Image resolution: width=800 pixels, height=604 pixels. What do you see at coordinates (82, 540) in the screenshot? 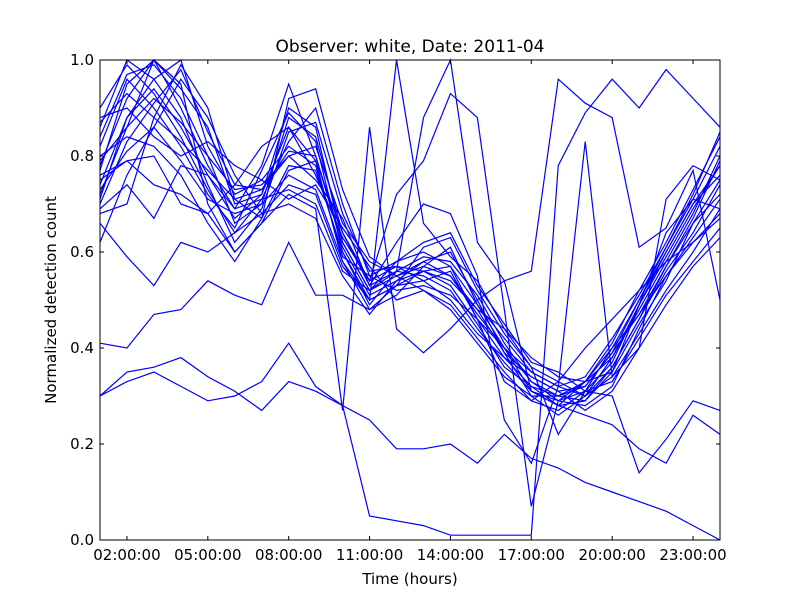
I see `y-tick-label: 0.0` at bounding box center [82, 540].